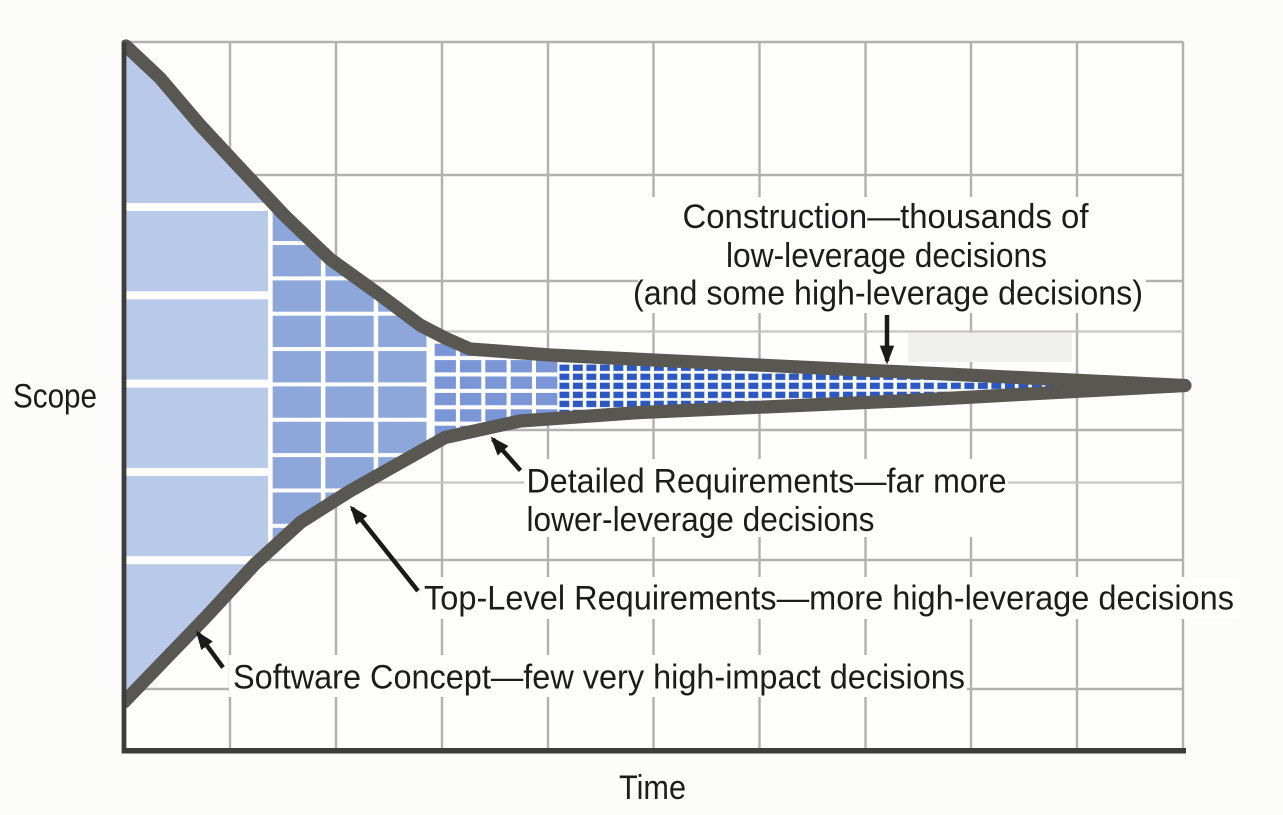 This screenshot has width=1283, height=815. I want to click on svg-text: Construction—thousands of, so click(886, 217).